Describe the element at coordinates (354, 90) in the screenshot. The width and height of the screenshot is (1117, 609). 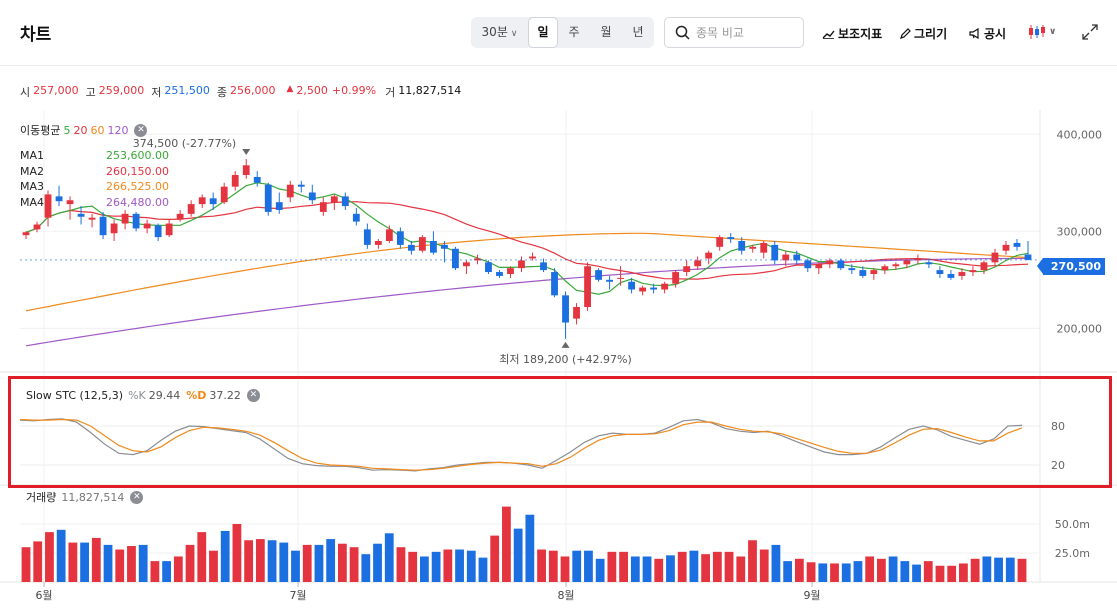
I see `change-percent: +0.99%` at that location.